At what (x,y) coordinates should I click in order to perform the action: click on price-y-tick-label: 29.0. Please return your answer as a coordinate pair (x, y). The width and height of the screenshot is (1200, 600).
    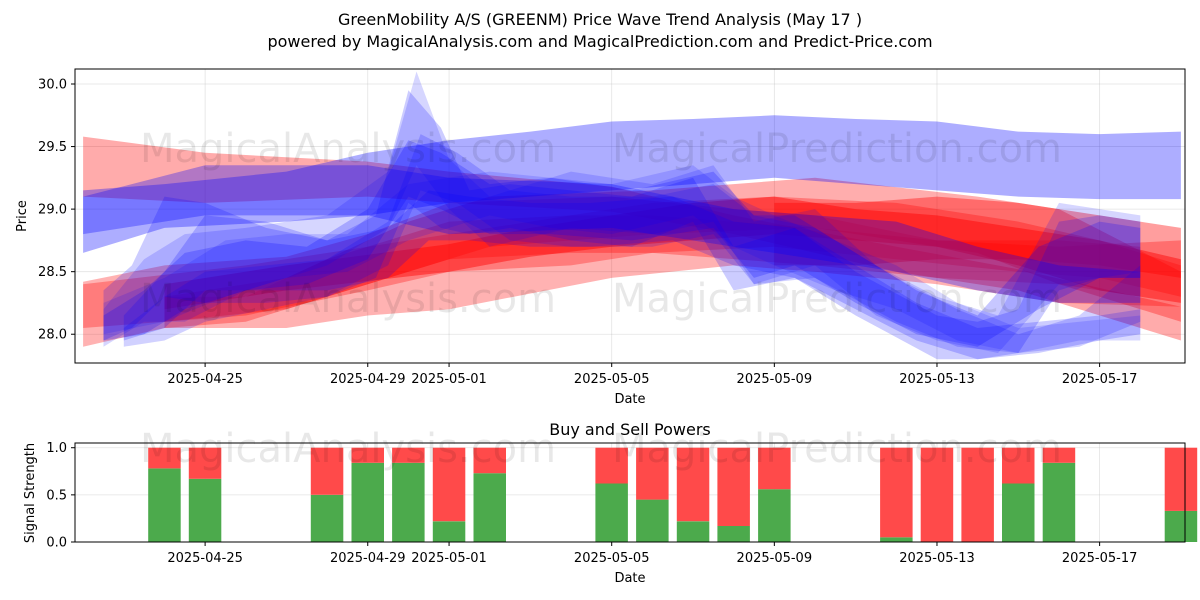
    Looking at the image, I should click on (52, 210).